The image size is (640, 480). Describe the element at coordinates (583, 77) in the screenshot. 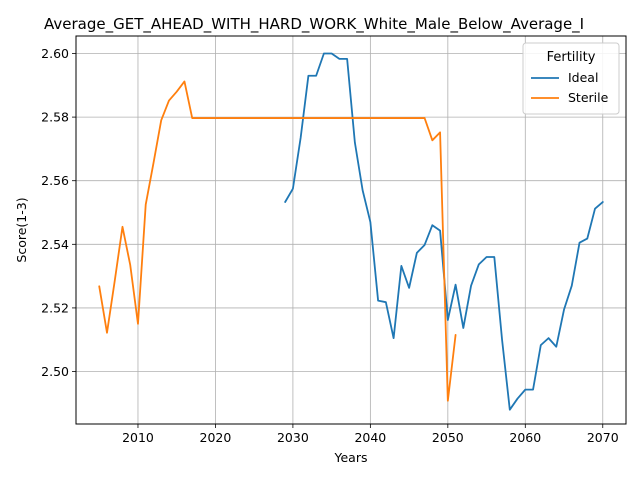

I see `legend-label-ideal: Ideal` at that location.